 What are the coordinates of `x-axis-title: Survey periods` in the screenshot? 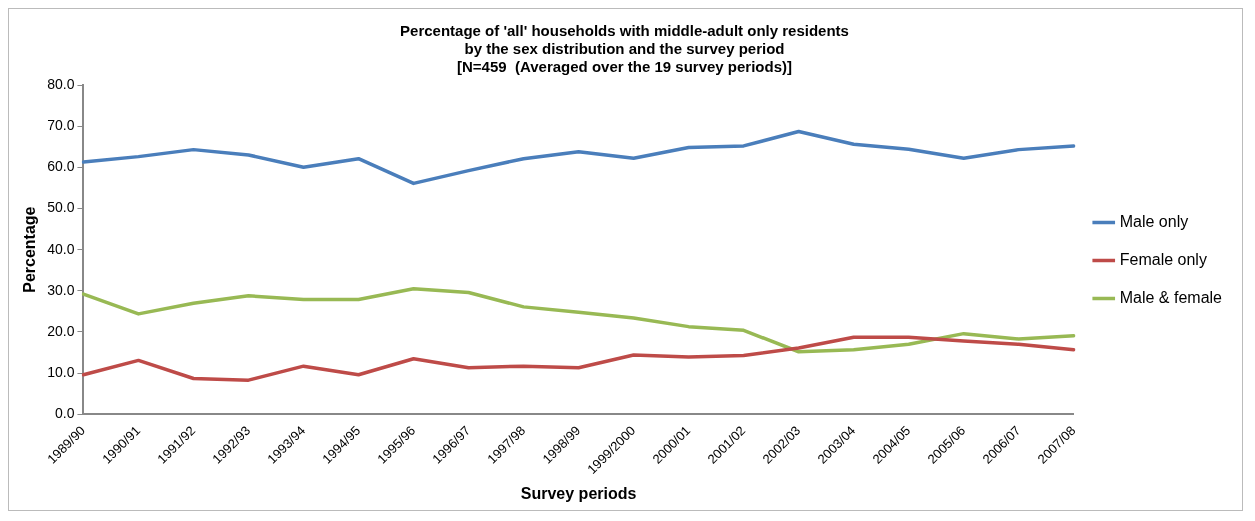 It's located at (578, 493).